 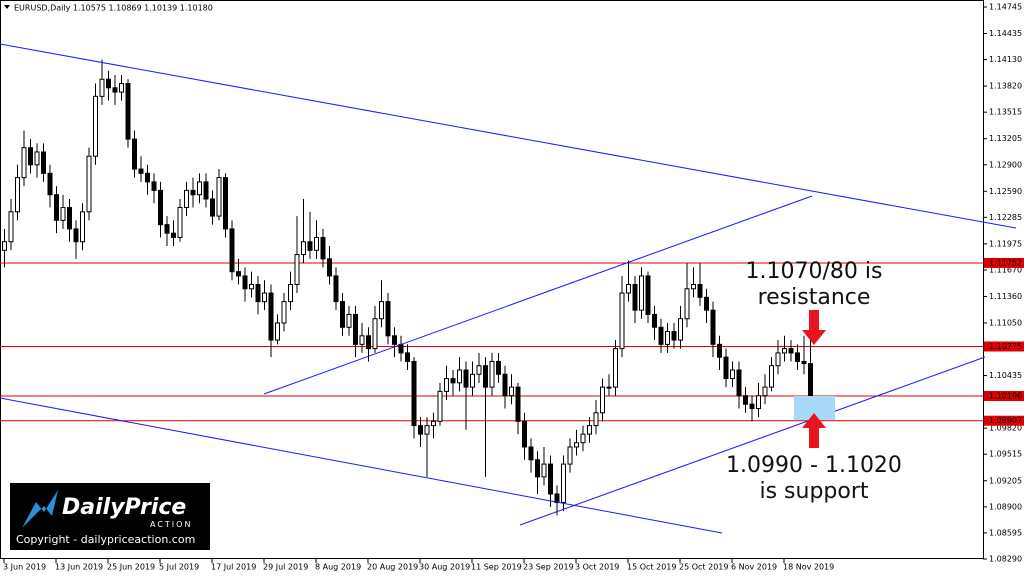 What do you see at coordinates (1005, 428) in the screenshot?
I see `y-tick-label: 1.09820` at bounding box center [1005, 428].